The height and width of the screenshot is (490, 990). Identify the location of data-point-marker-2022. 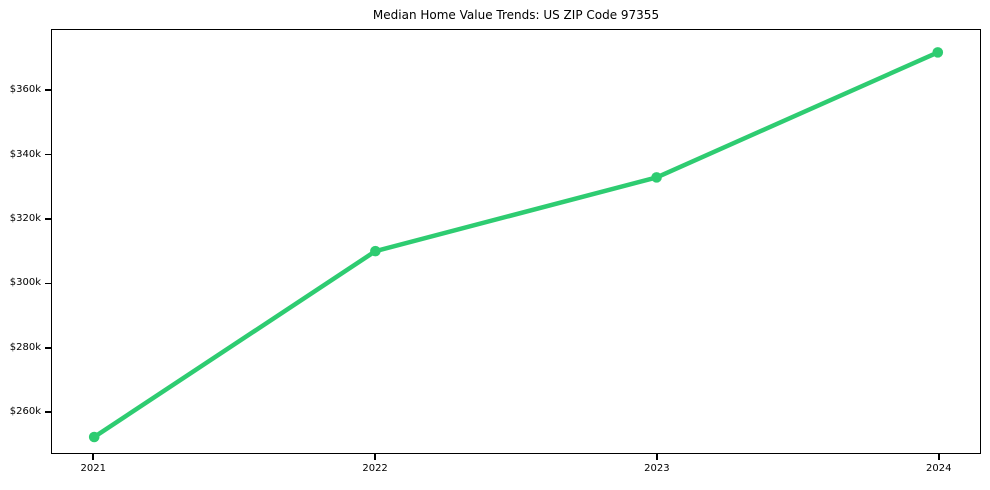
(375, 251).